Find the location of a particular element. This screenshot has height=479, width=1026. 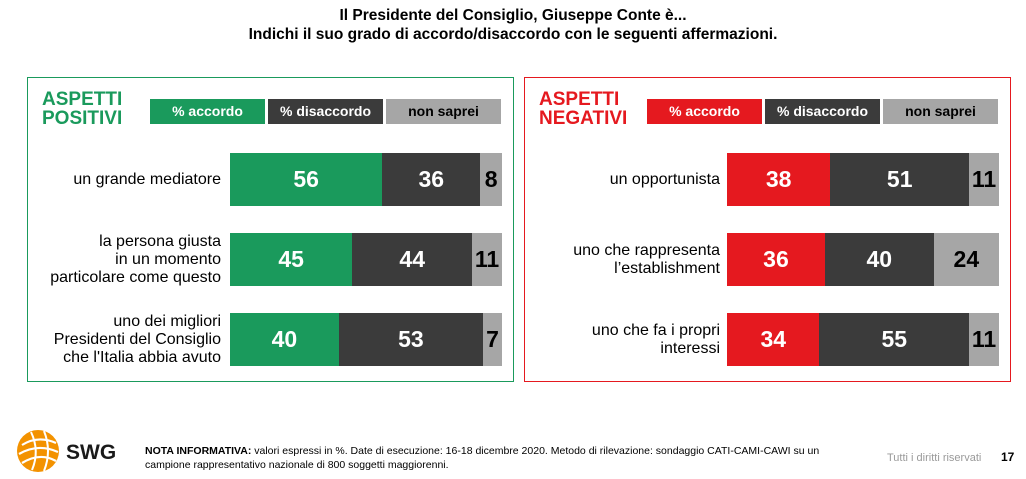

data-label: 55 is located at coordinates (894, 339).